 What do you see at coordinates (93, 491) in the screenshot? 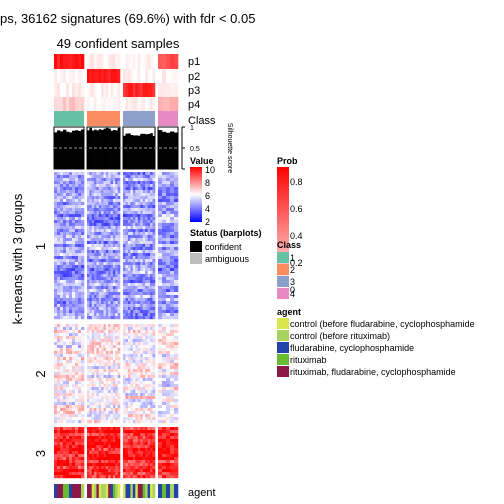
I see `agent-cell` at bounding box center [93, 491].